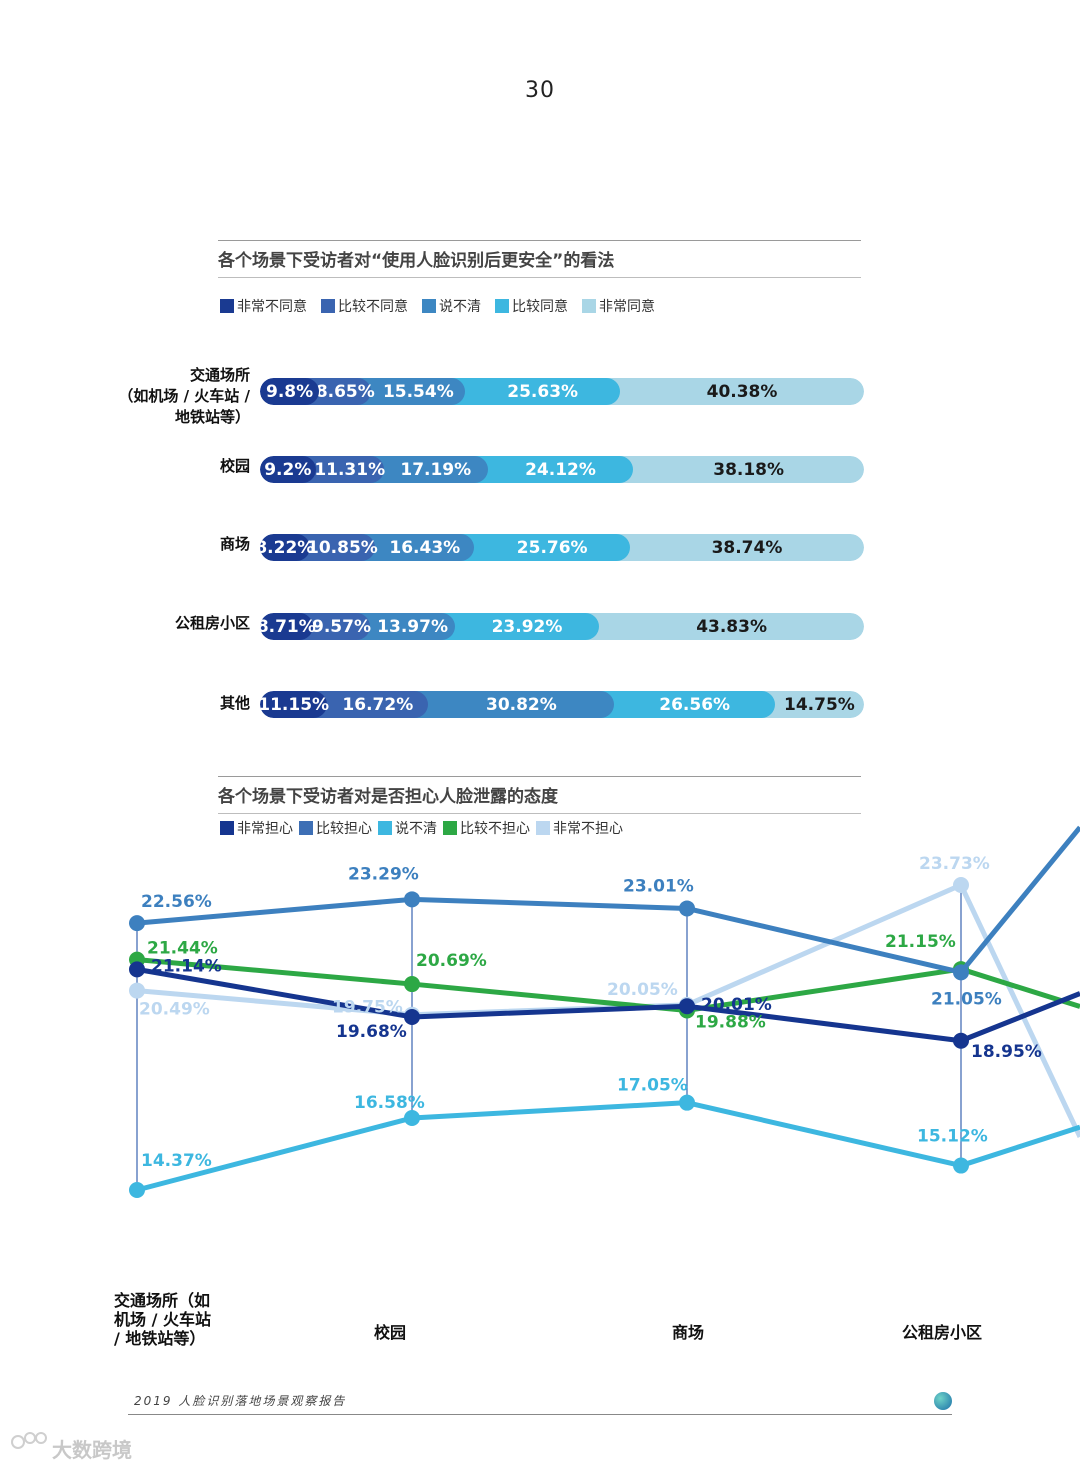  Describe the element at coordinates (819, 704) in the screenshot. I see `bar-value-label: 14.75%` at that location.